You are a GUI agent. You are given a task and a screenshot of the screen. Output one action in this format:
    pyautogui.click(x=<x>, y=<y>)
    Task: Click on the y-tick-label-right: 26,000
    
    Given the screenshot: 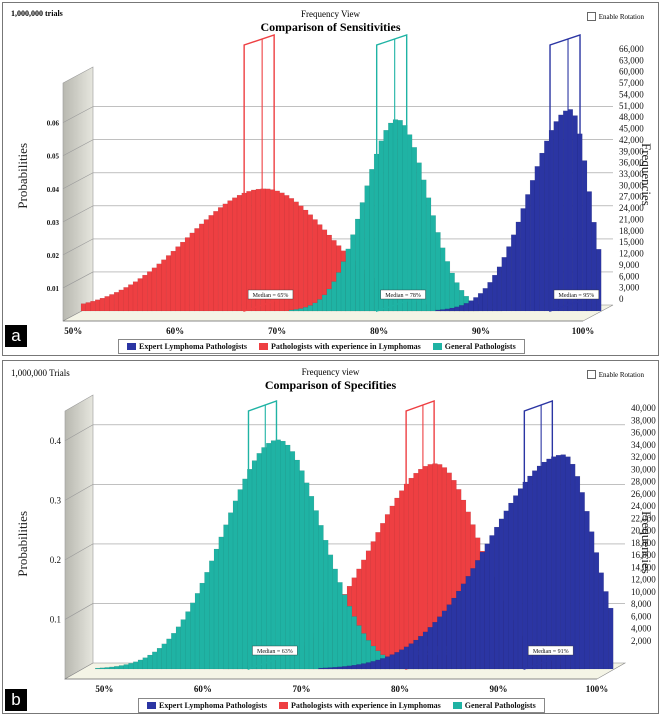 What is the action you would take?
    pyautogui.click(x=643, y=494)
    